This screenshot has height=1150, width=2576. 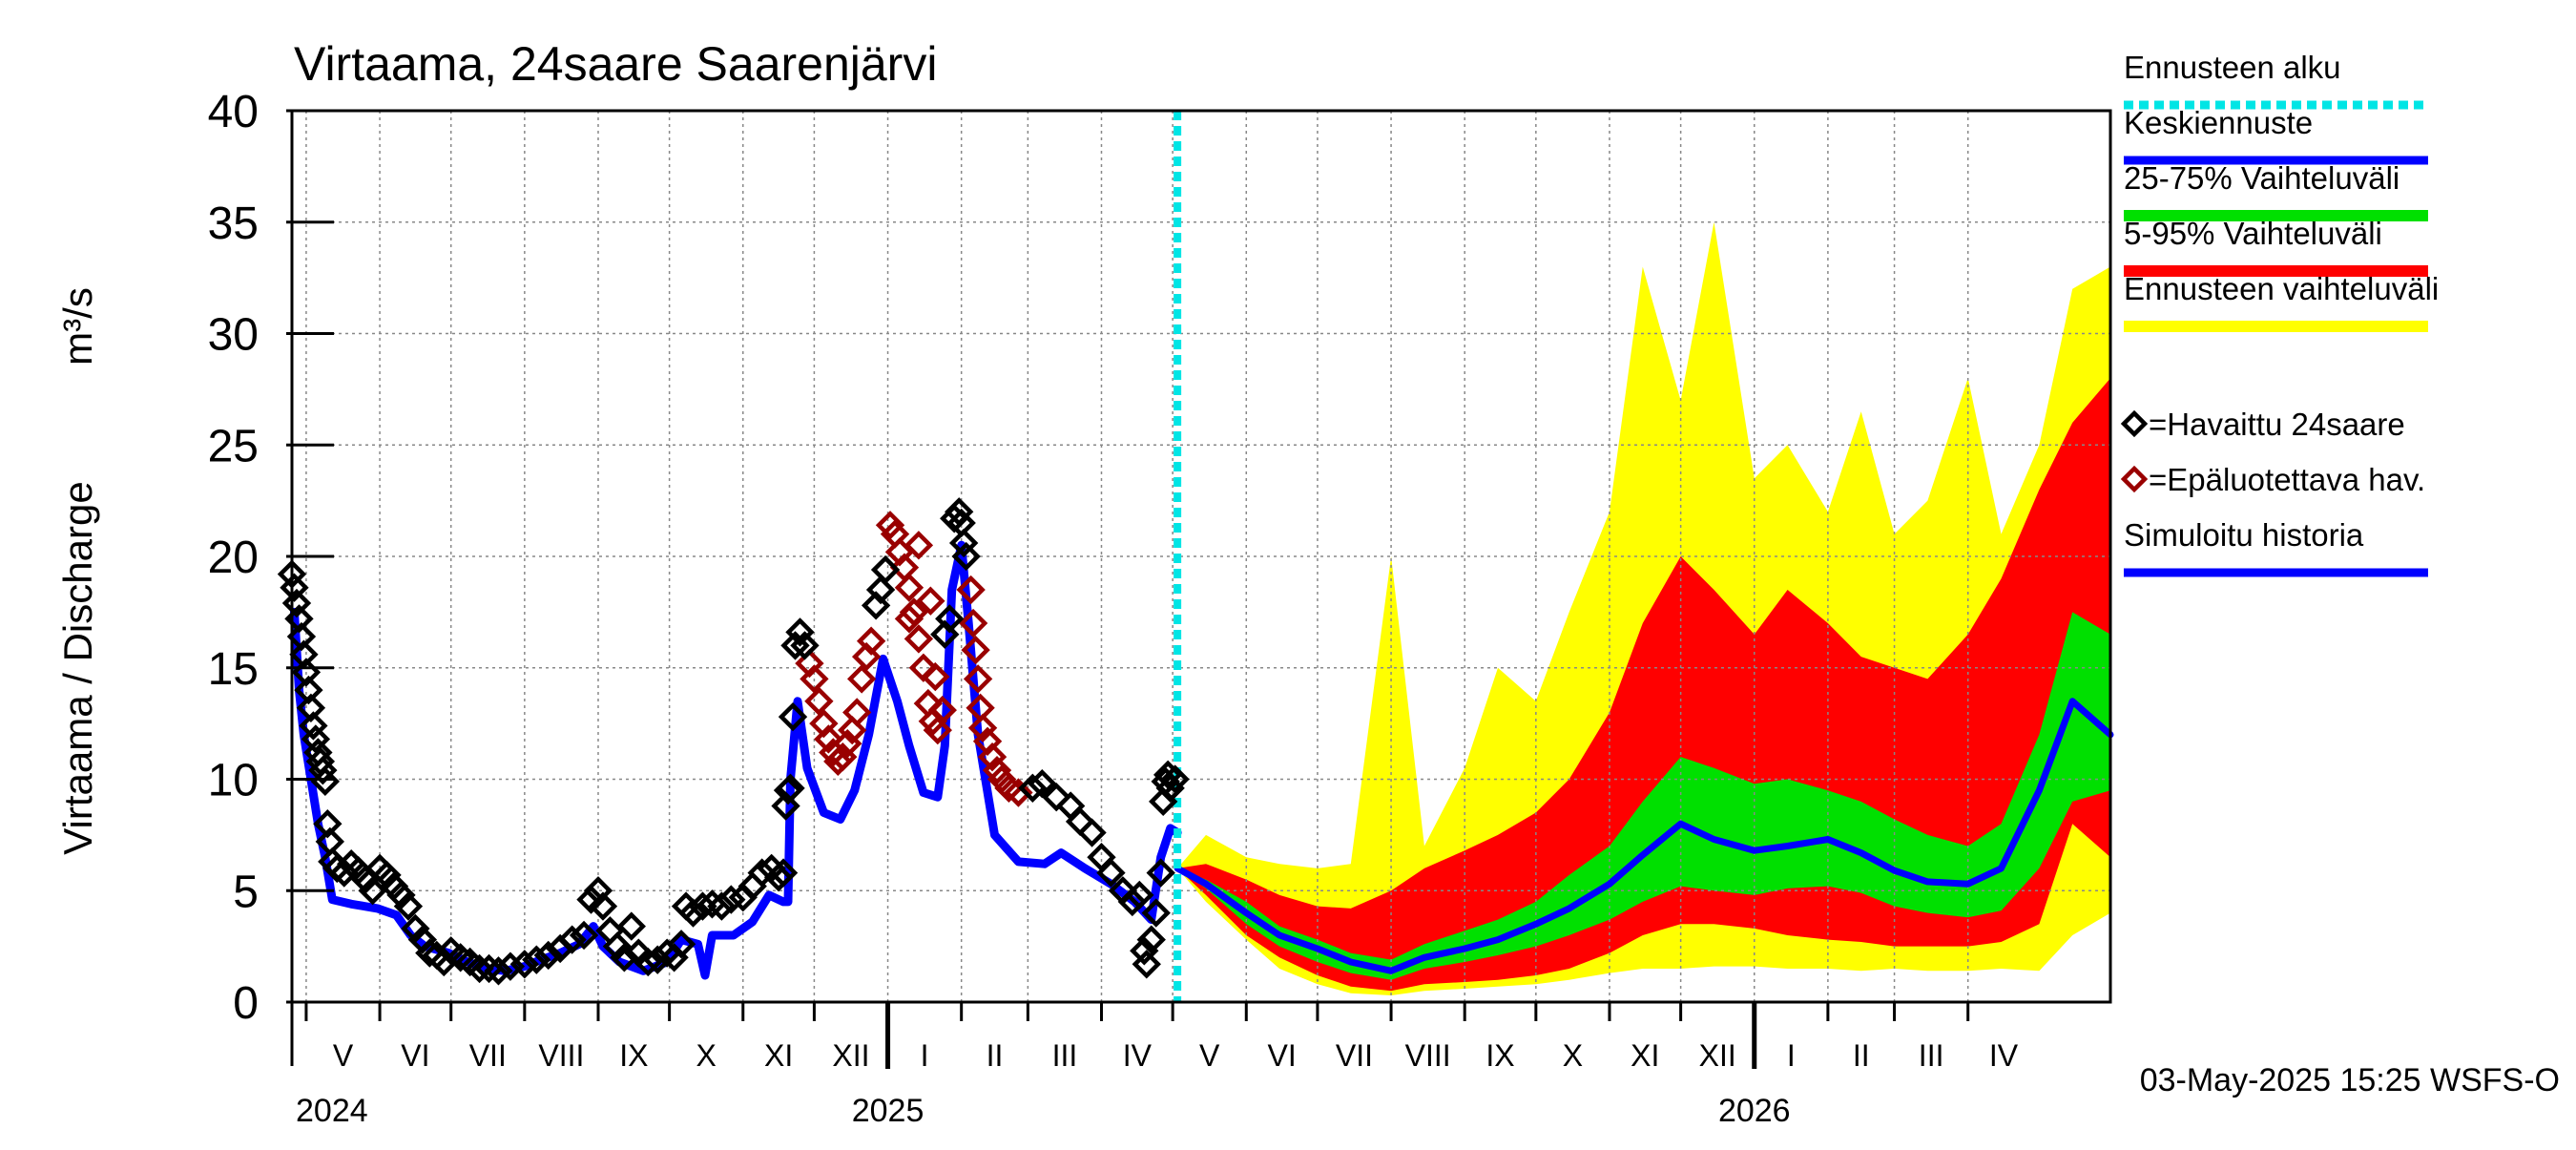 I want to click on legend-label: =Havaittu 24saare, so click(x=2277, y=424).